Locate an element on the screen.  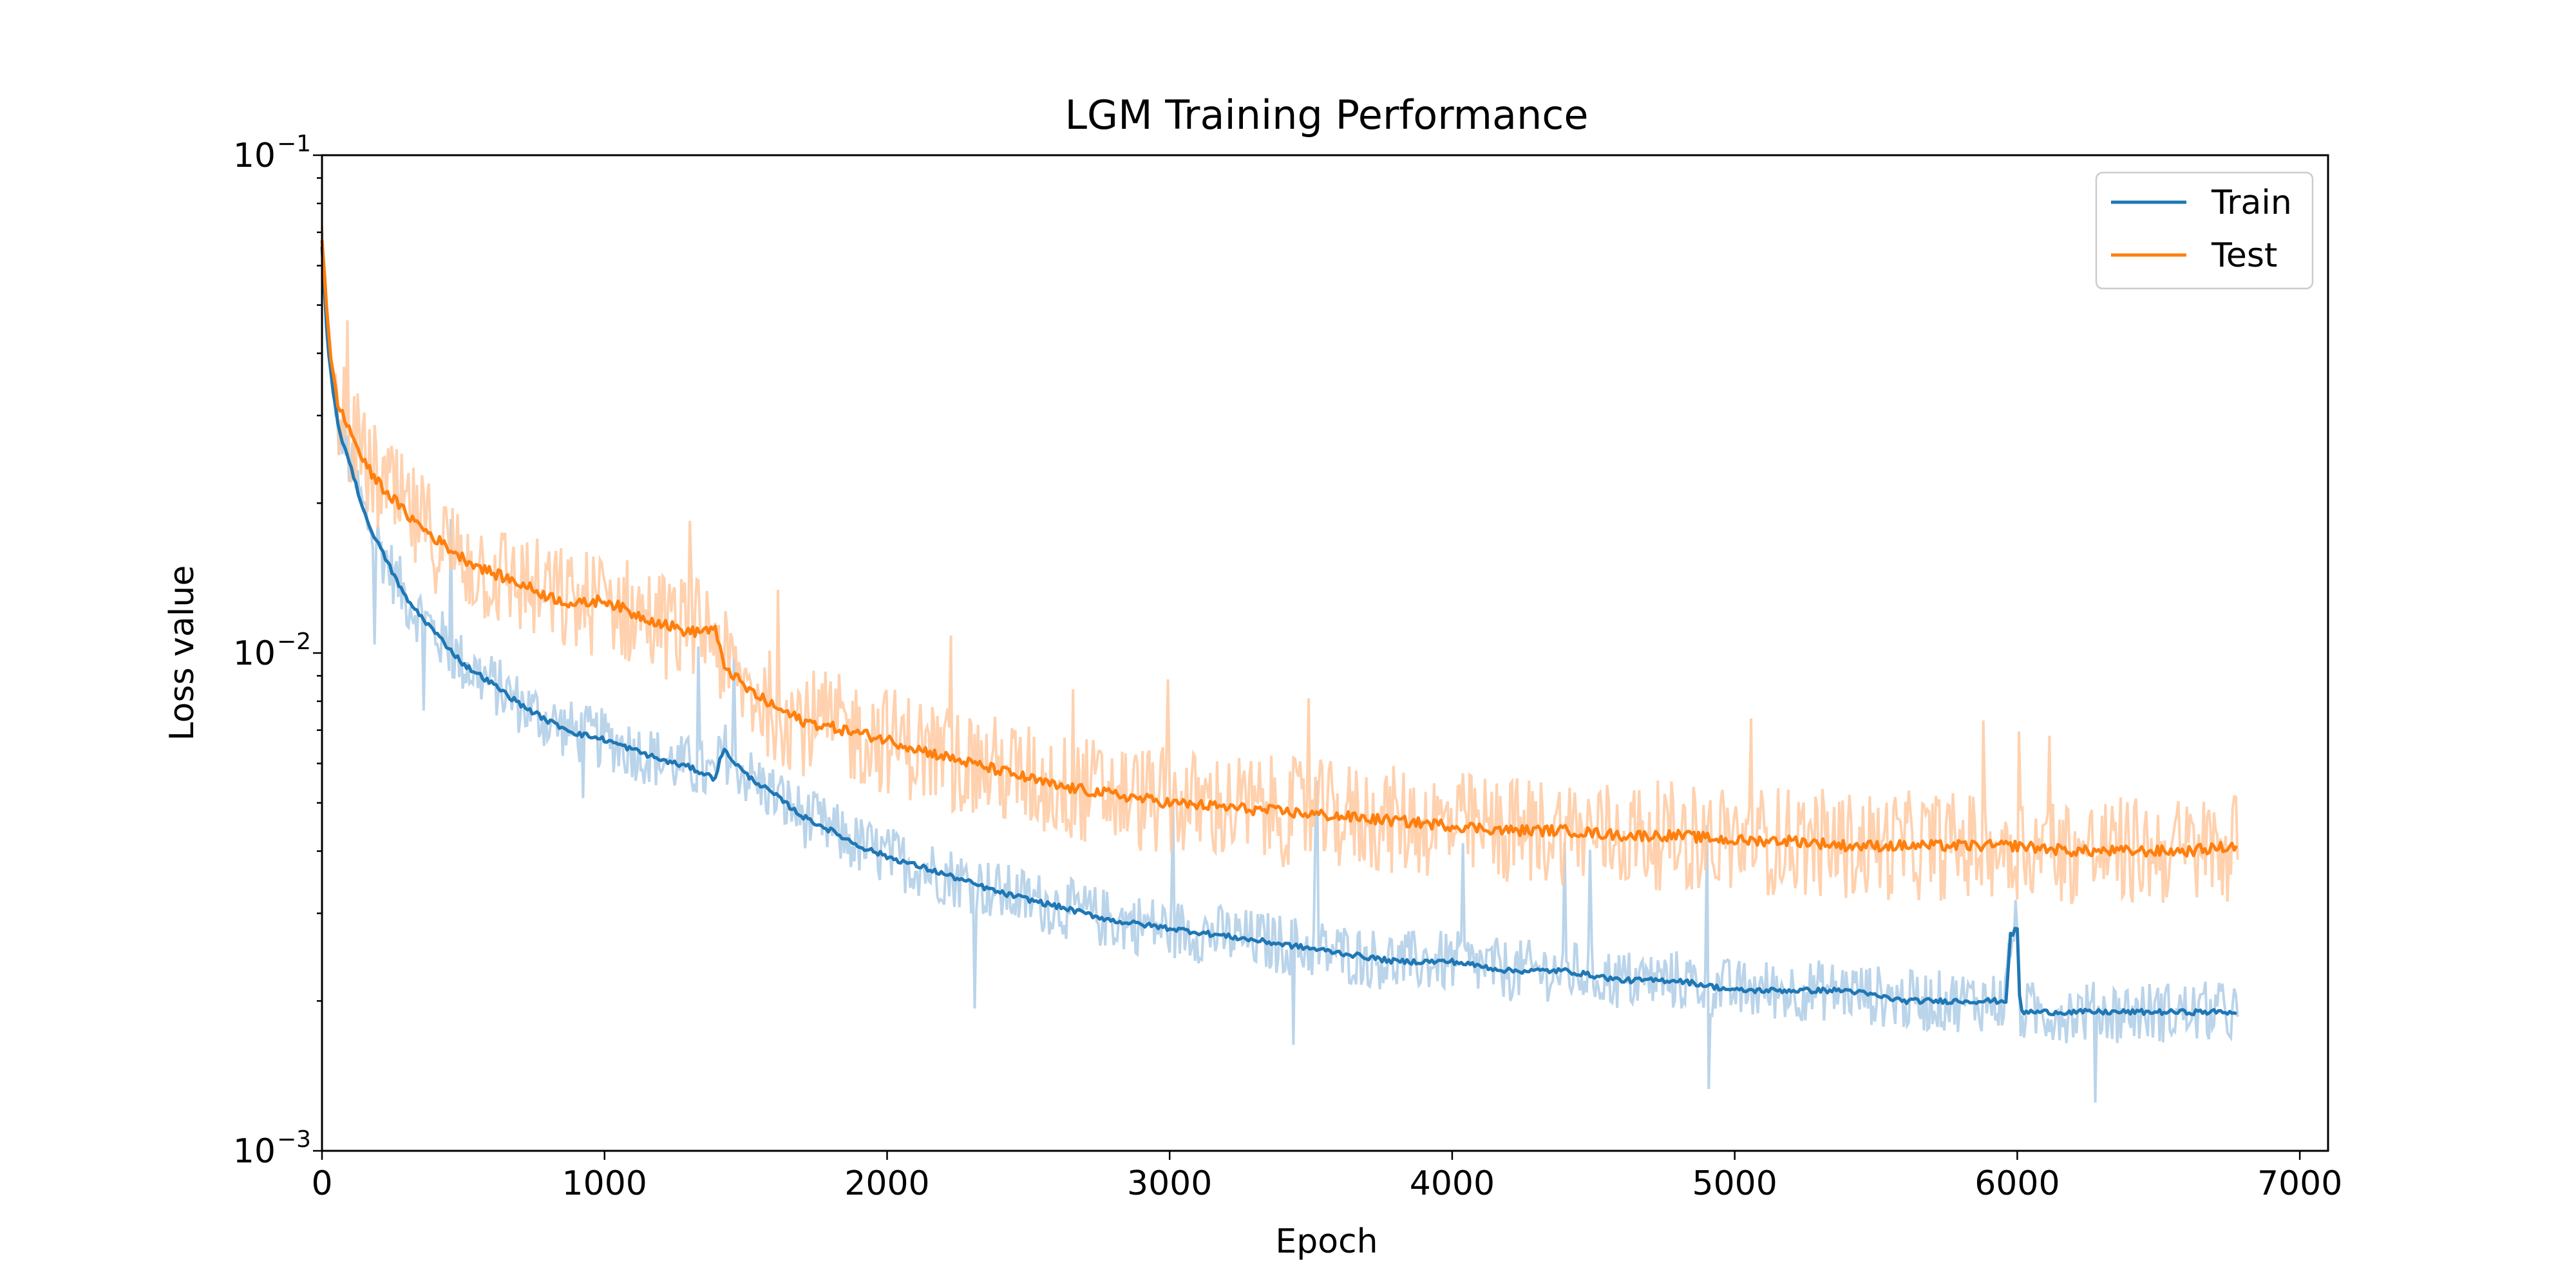
x-tick-label: 7000 is located at coordinates (2299, 1183).